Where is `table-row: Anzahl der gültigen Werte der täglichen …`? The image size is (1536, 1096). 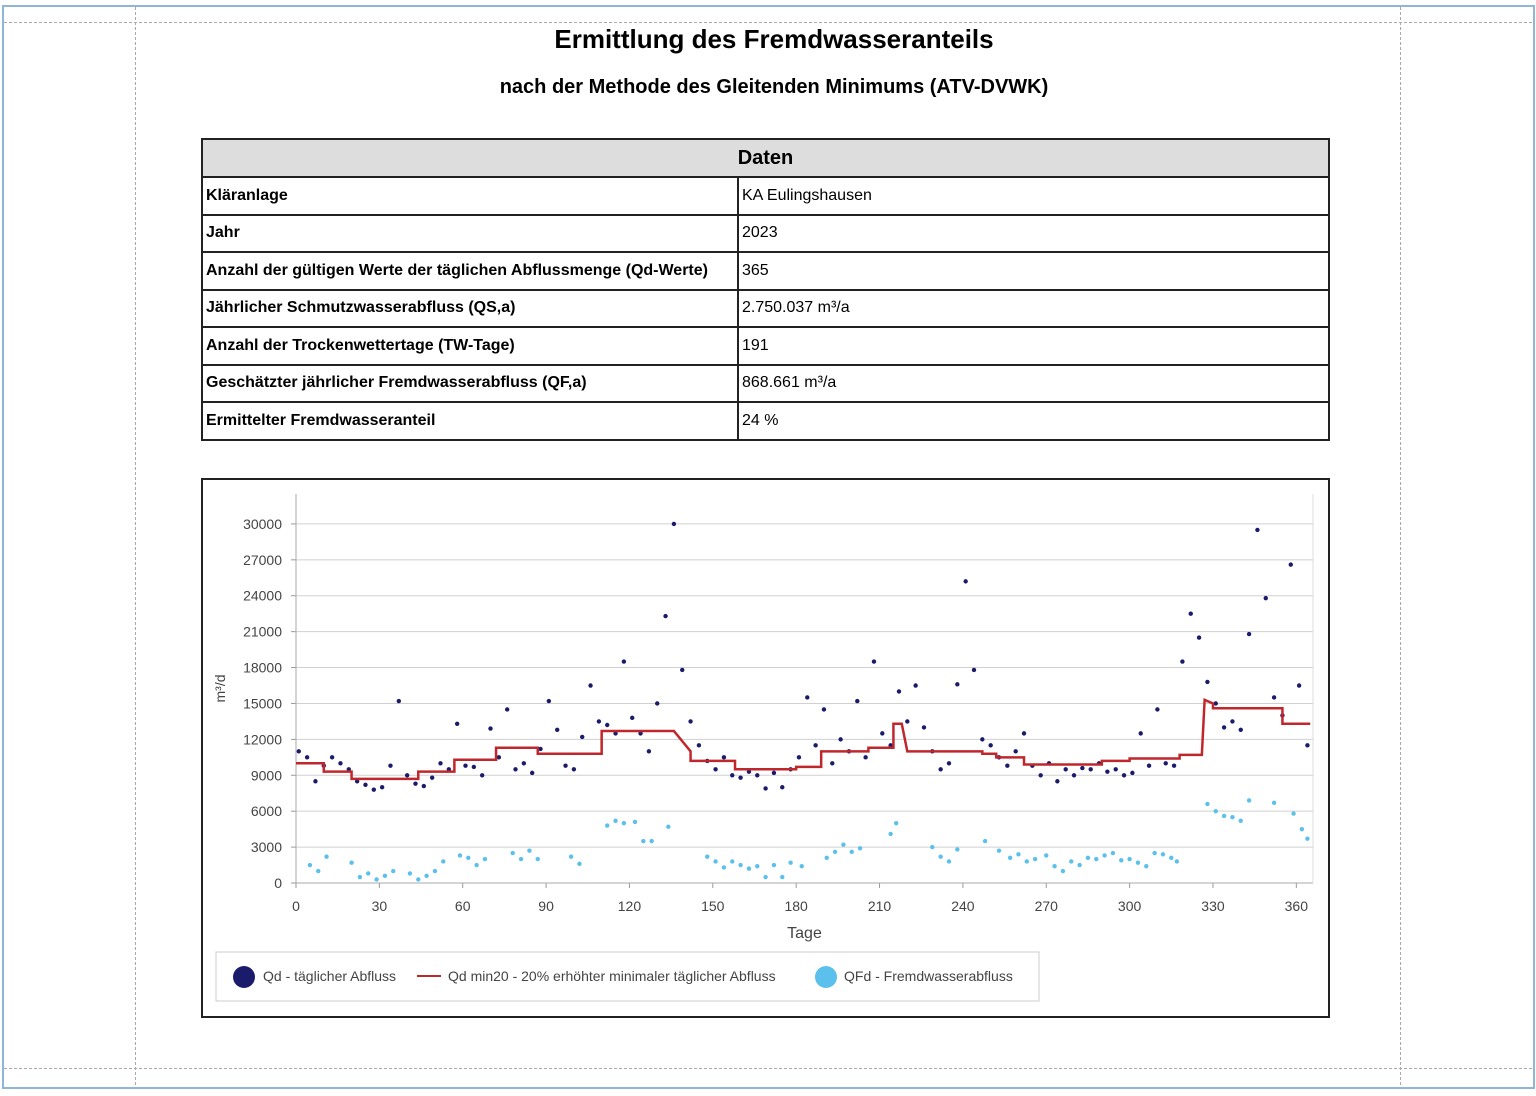
table-row: Anzahl der gültigen Werte der täglichen … is located at coordinates (765, 271).